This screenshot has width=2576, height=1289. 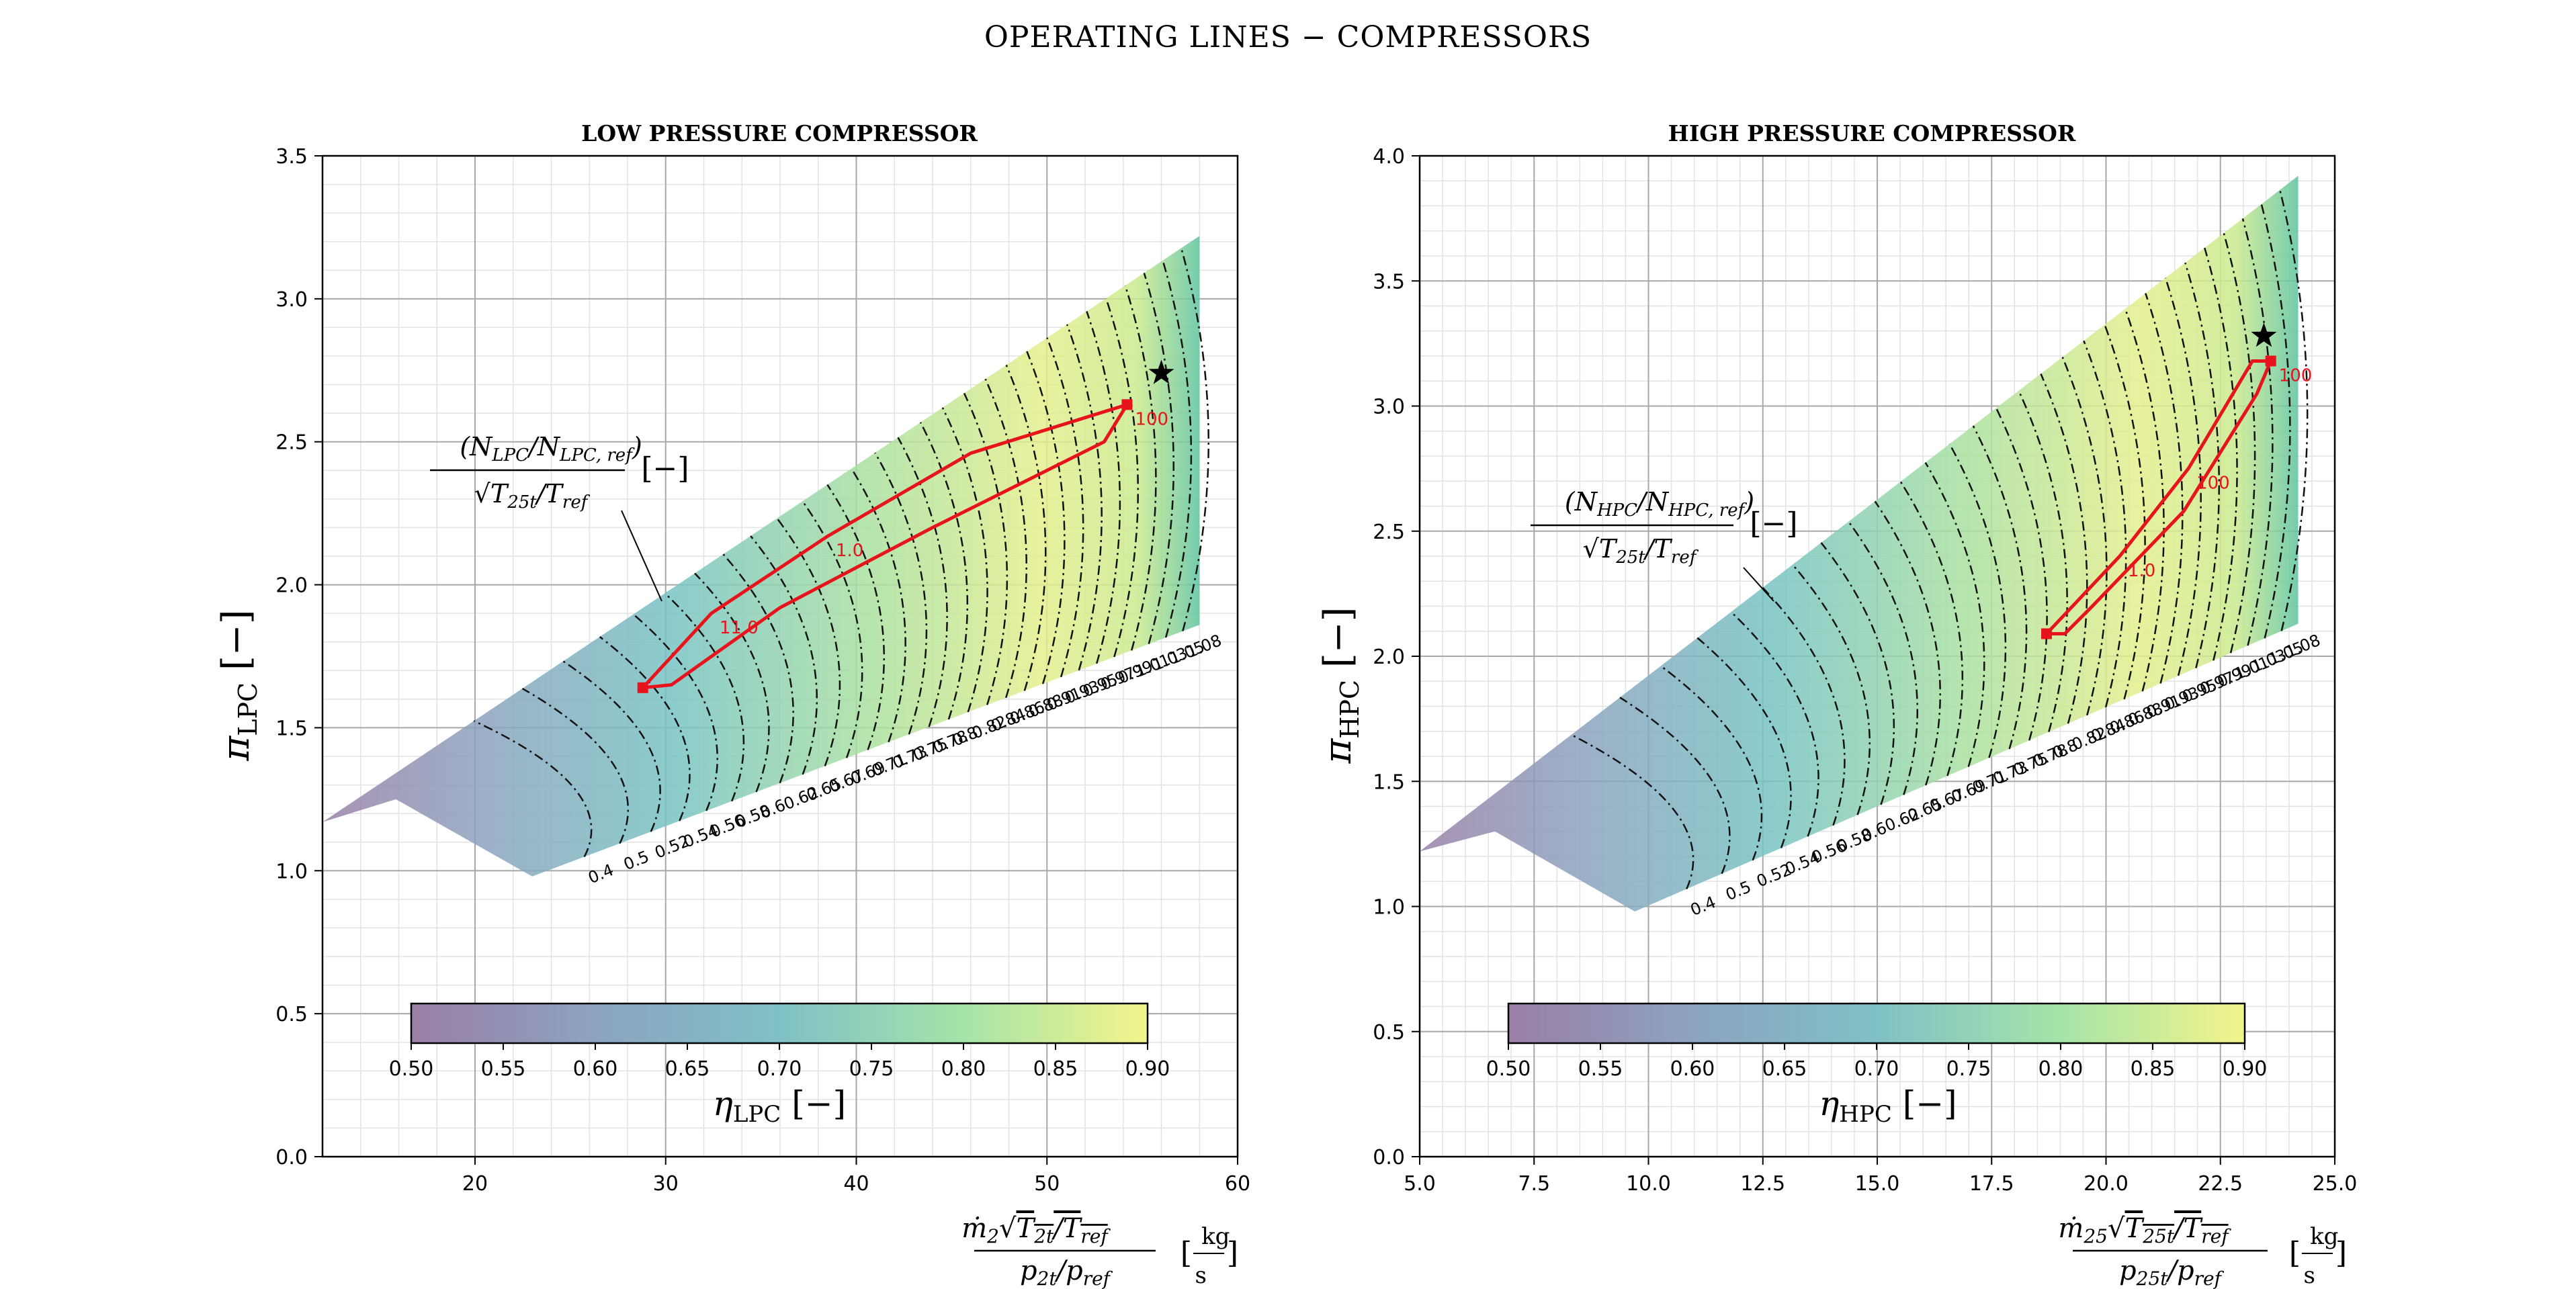 I want to click on colorbar, so click(x=779, y=1023).